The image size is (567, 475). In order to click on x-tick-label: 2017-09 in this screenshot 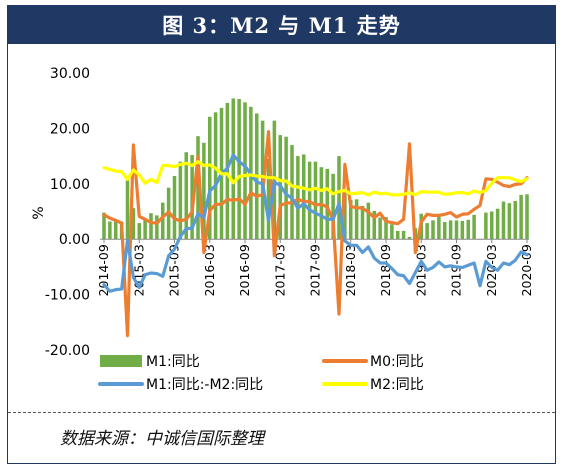, I will do `click(315, 270)`.